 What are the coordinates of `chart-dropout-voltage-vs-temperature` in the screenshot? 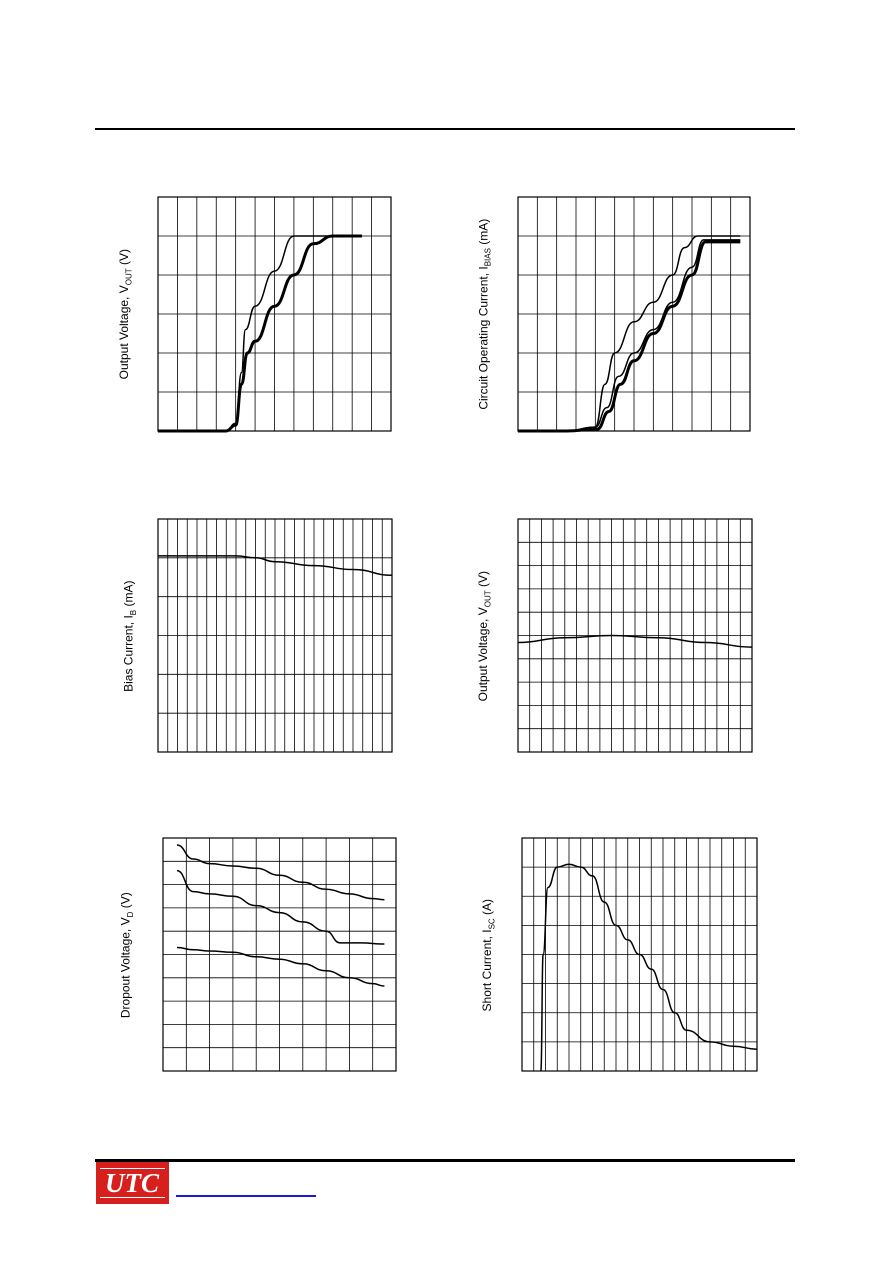 It's located at (279, 954).